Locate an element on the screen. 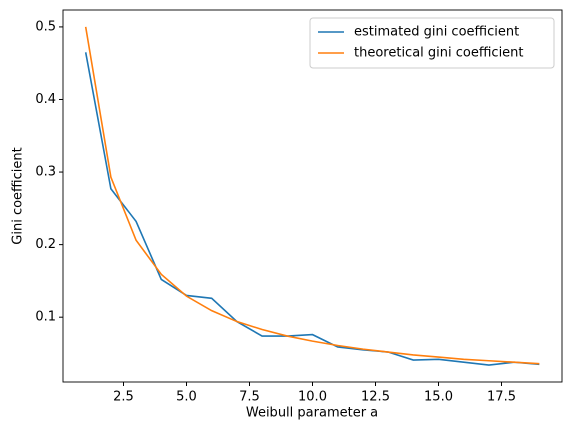 This screenshot has height=433, width=567. x-tick-label: 17.5 is located at coordinates (501, 397).